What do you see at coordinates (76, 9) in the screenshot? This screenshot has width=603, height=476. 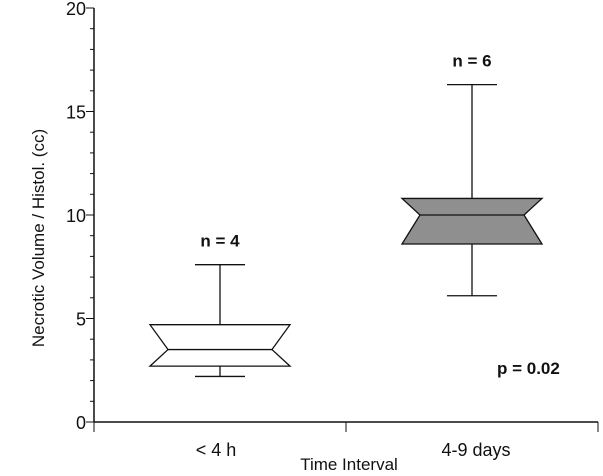 I see `y-tick-label: 20` at bounding box center [76, 9].